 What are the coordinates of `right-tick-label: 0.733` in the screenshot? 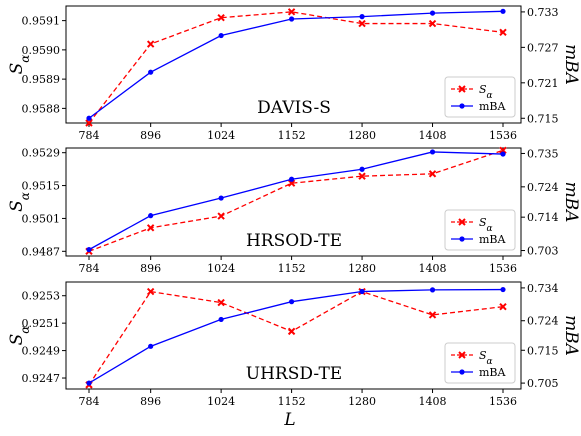 It's located at (543, 12).